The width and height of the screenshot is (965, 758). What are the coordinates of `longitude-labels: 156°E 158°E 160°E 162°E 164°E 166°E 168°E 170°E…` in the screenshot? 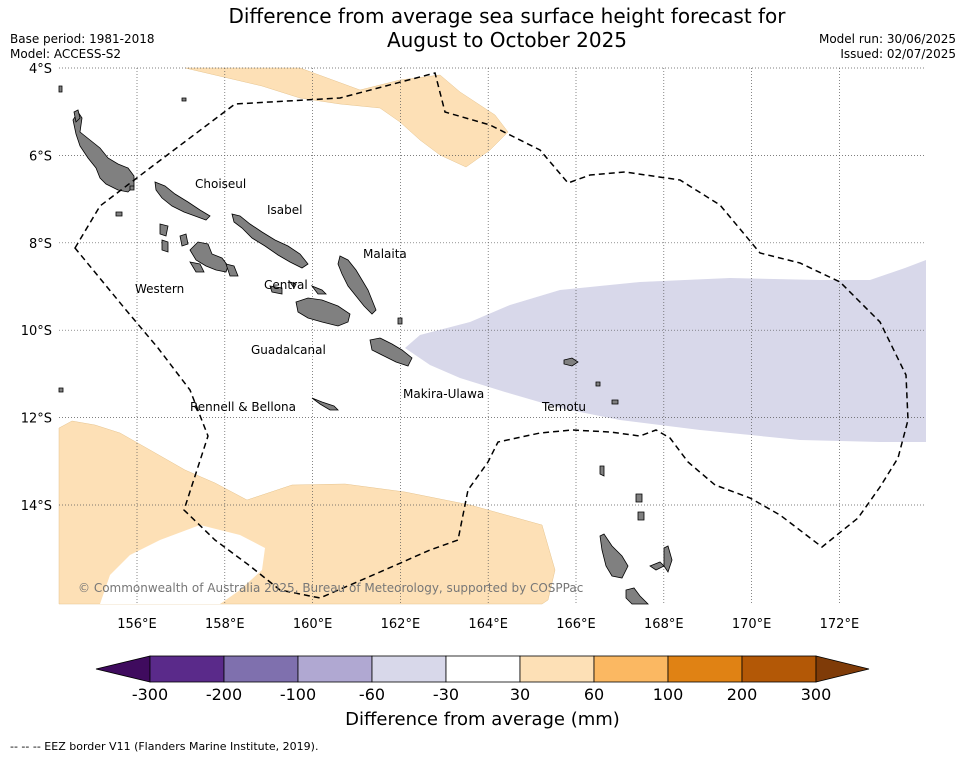 It's located at (488, 624).